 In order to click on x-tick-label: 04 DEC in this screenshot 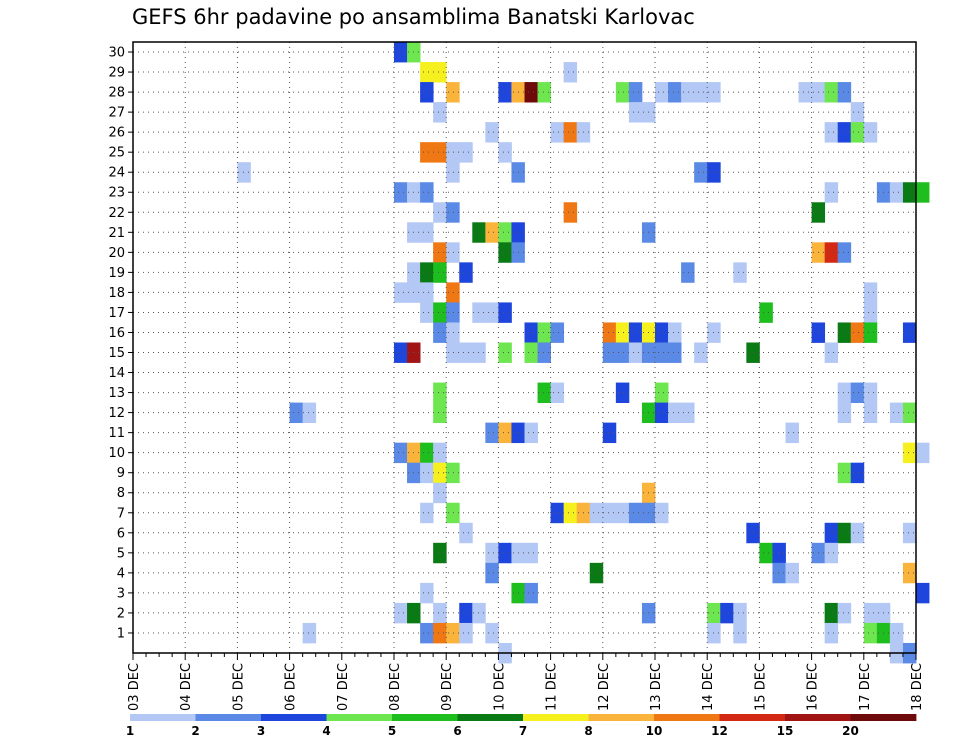, I will do `click(186, 687)`.